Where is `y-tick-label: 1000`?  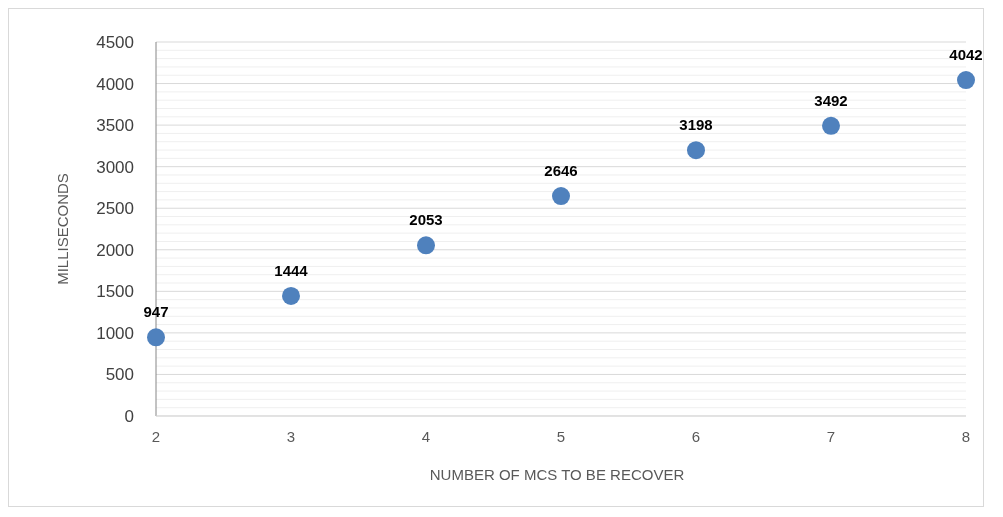 y-tick-label: 1000 is located at coordinates (115, 333).